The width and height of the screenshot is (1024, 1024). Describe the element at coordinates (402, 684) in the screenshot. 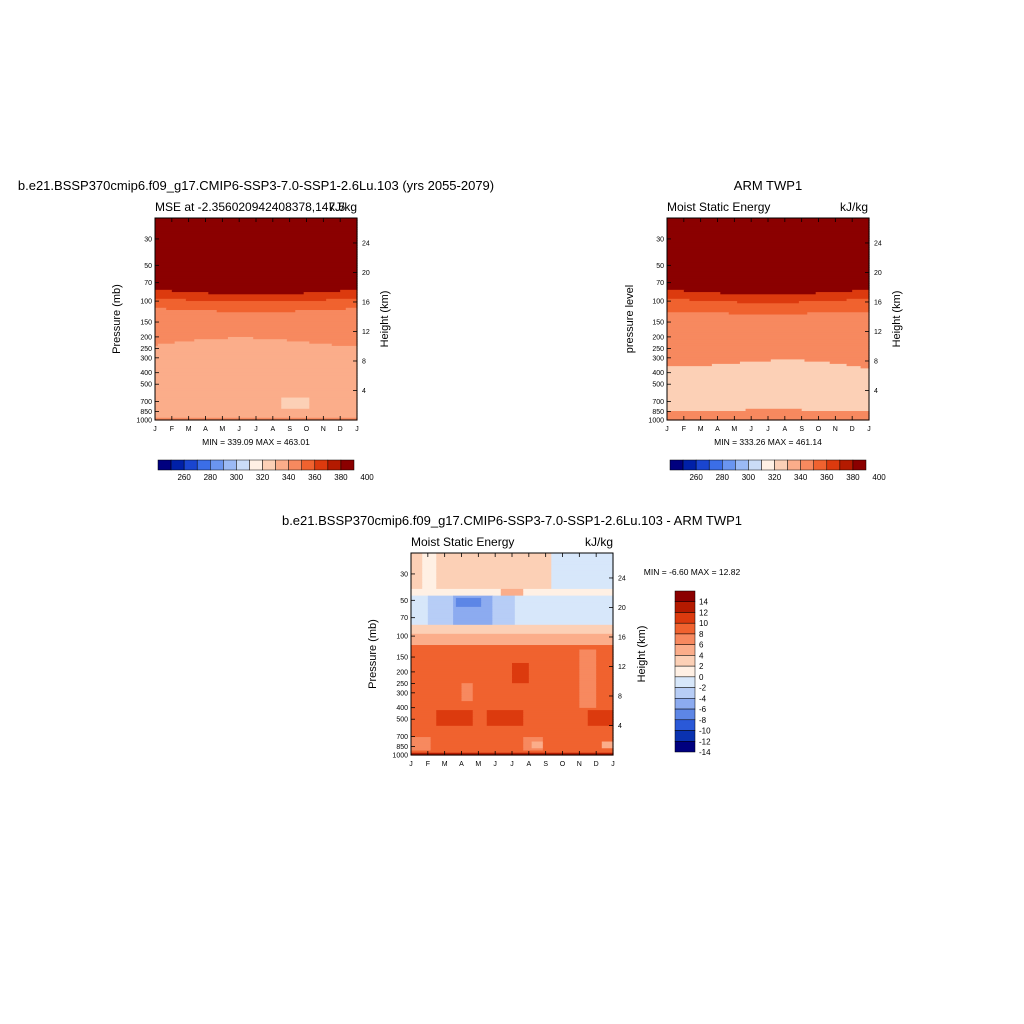

I see `pressure-tick-label: 250` at that location.